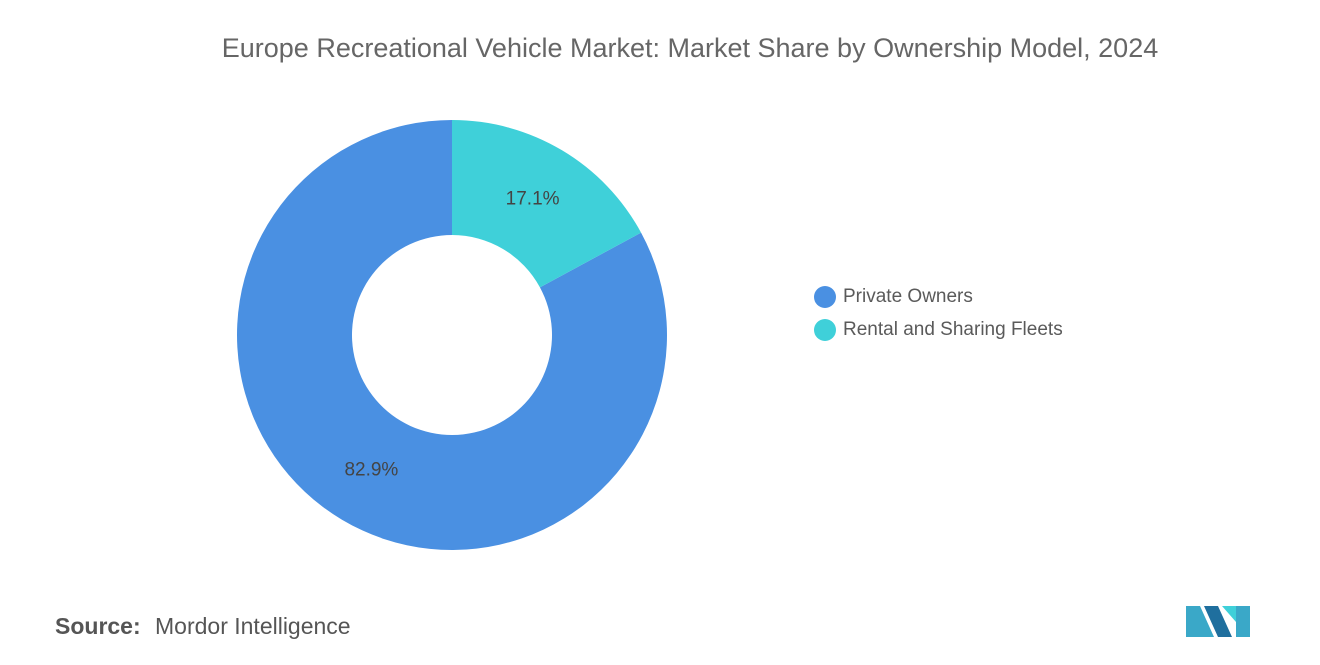 The height and width of the screenshot is (665, 1320). I want to click on legend-label: Rental and Sharing Fleets, so click(953, 329).